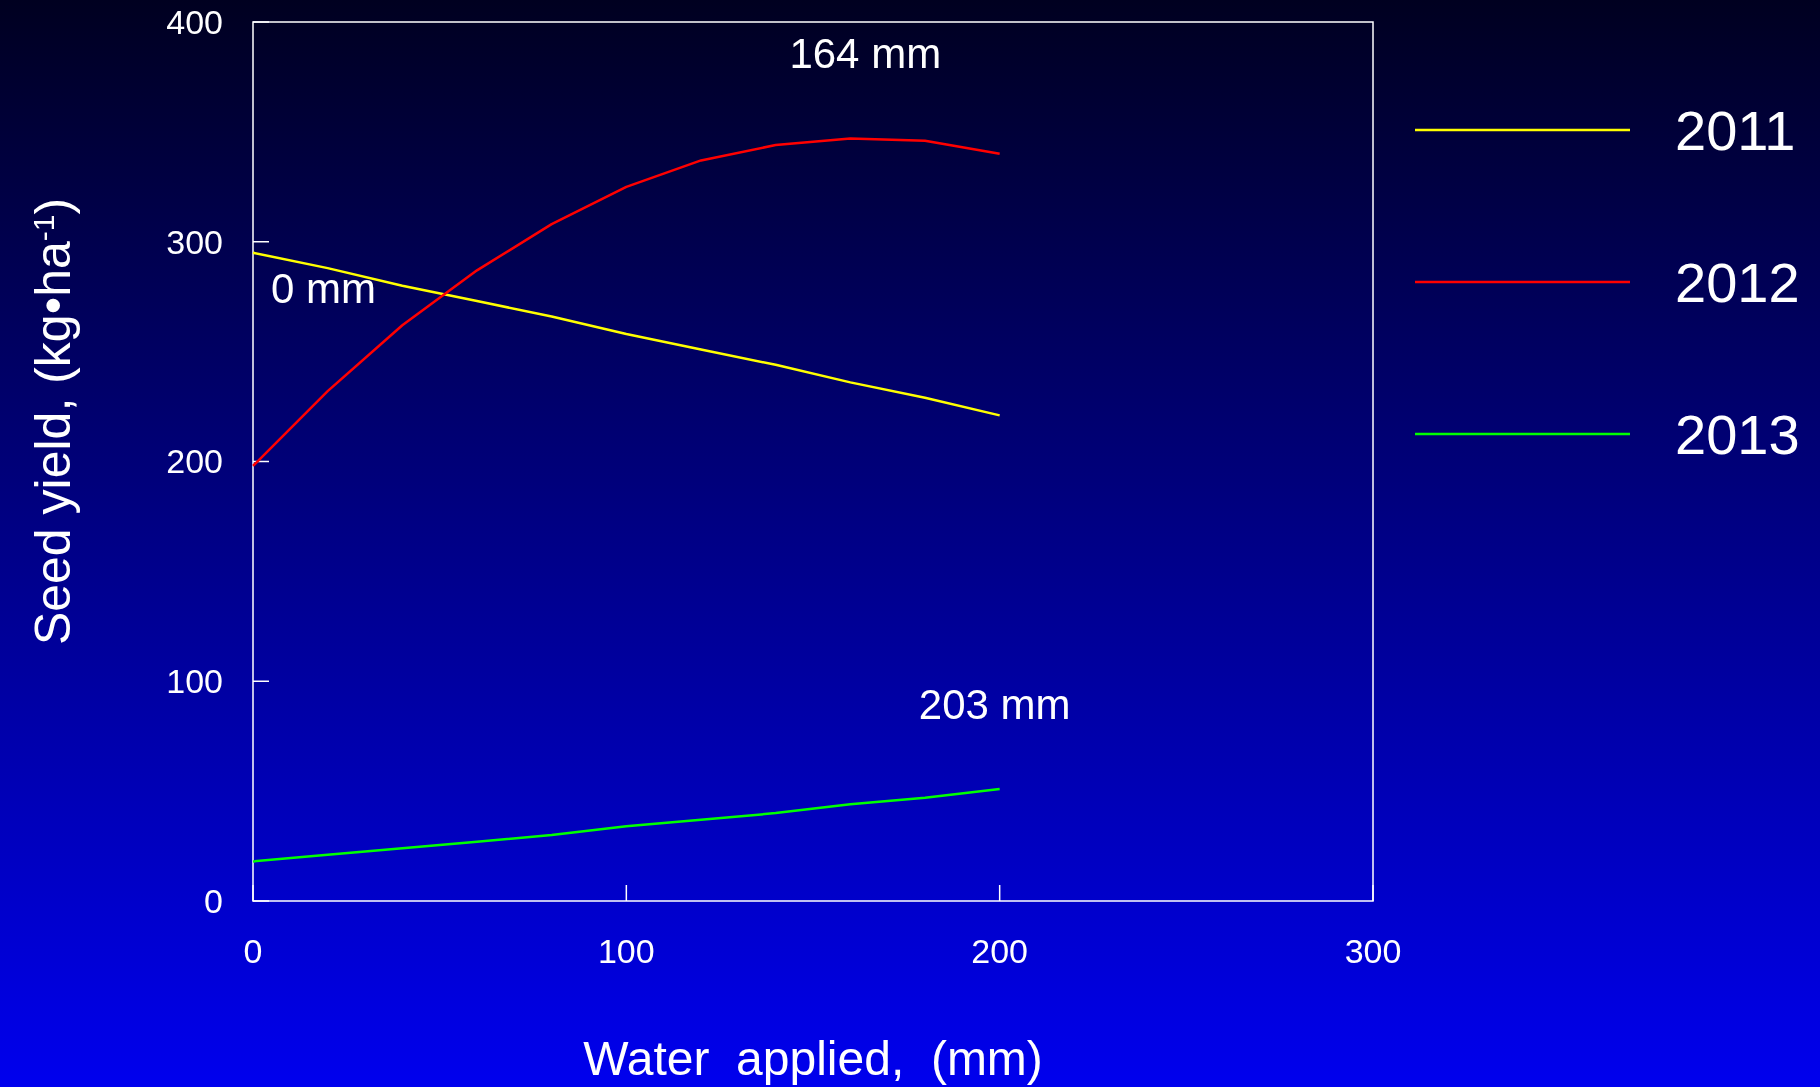 The image size is (1820, 1087). Describe the element at coordinates (865, 54) in the screenshot. I see `annotation: 164 mm` at that location.